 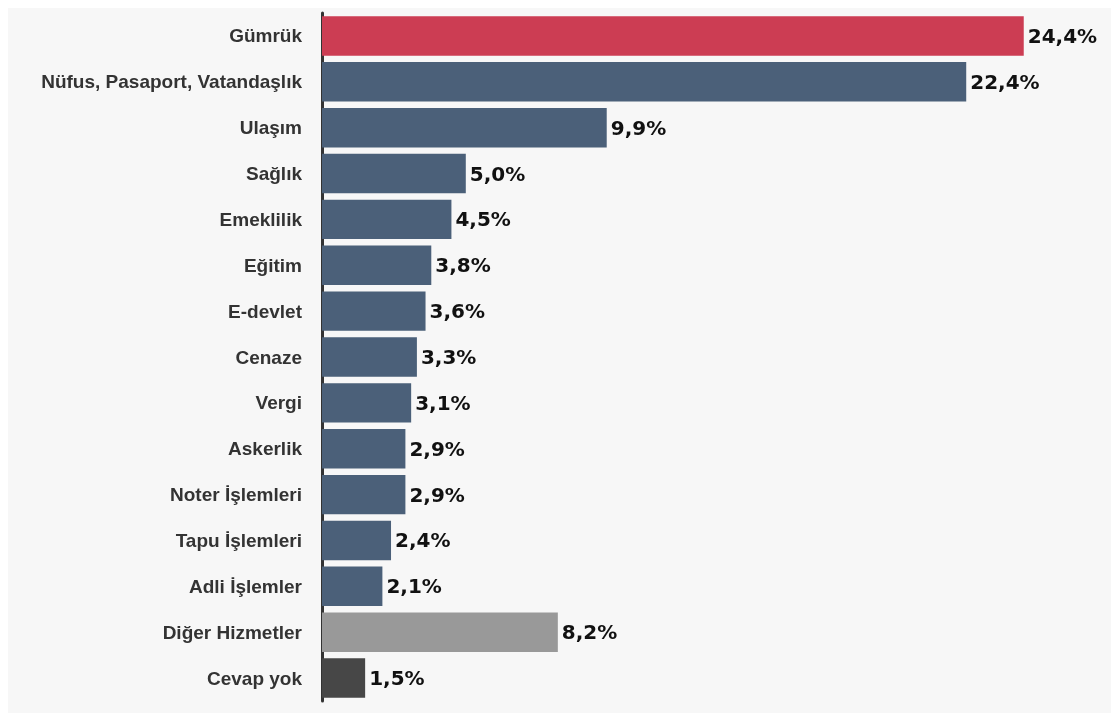 What do you see at coordinates (270, 128) in the screenshot?
I see `y-tick-label: Ulaşım` at bounding box center [270, 128].